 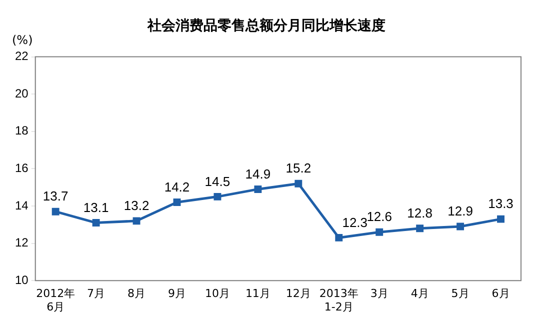 What do you see at coordinates (22, 39) in the screenshot?
I see `y-axis-title: (%)` at bounding box center [22, 39].